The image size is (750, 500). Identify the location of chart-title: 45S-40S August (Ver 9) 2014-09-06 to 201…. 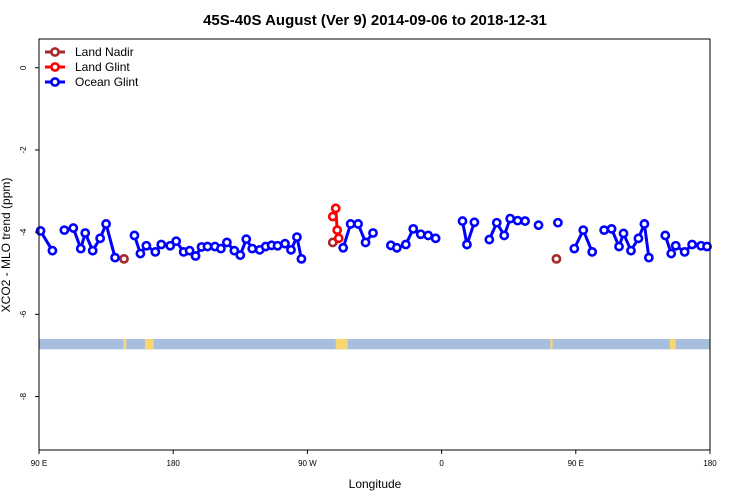
(375, 20).